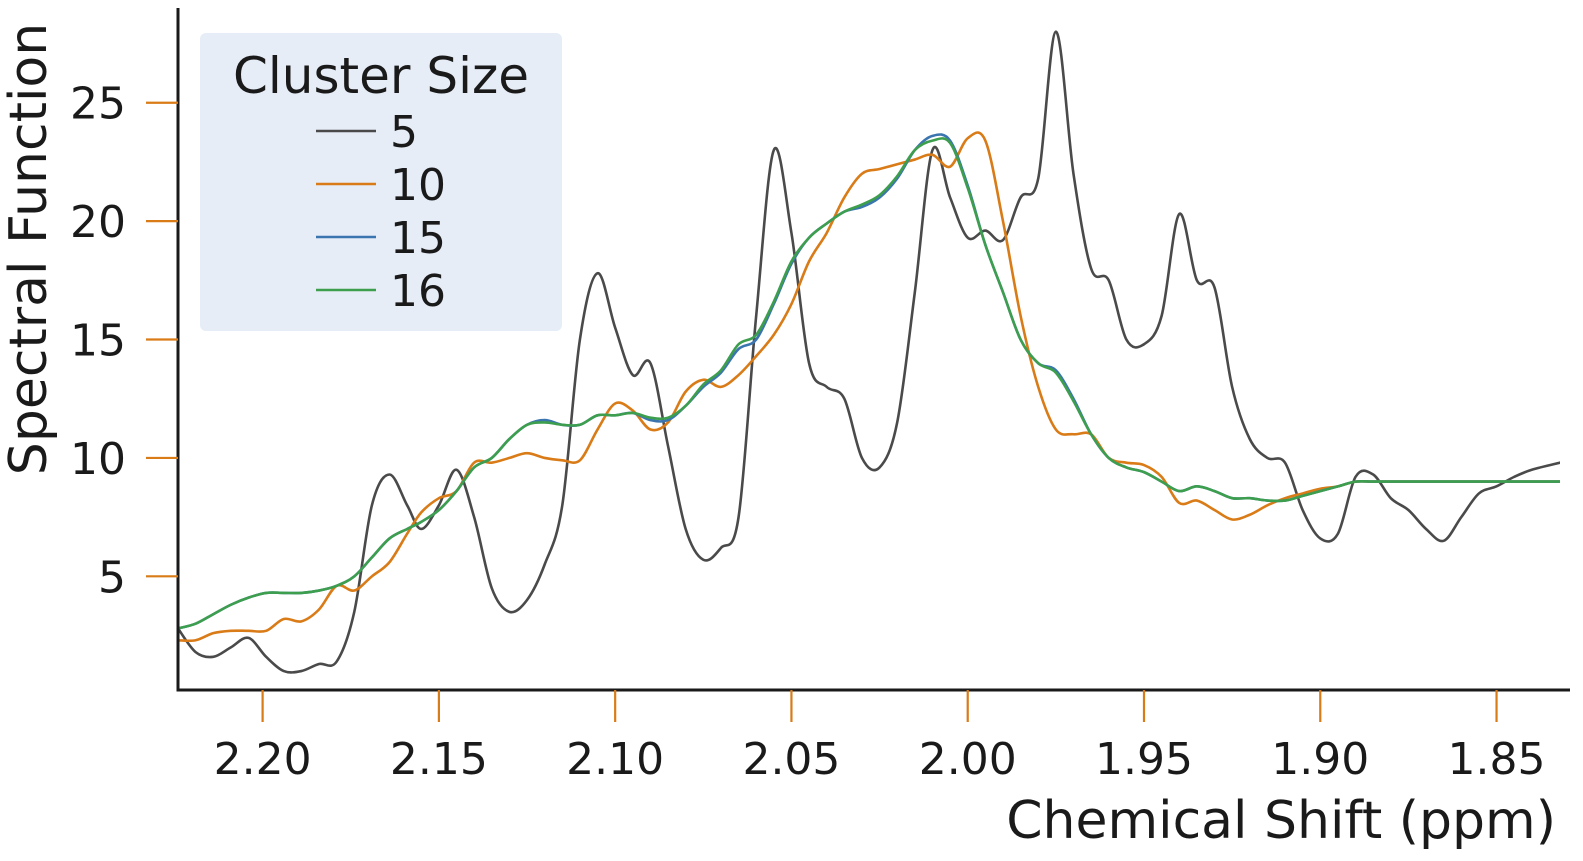  Describe the element at coordinates (112, 577) in the screenshot. I see `y-tick-label-5: 5` at that location.